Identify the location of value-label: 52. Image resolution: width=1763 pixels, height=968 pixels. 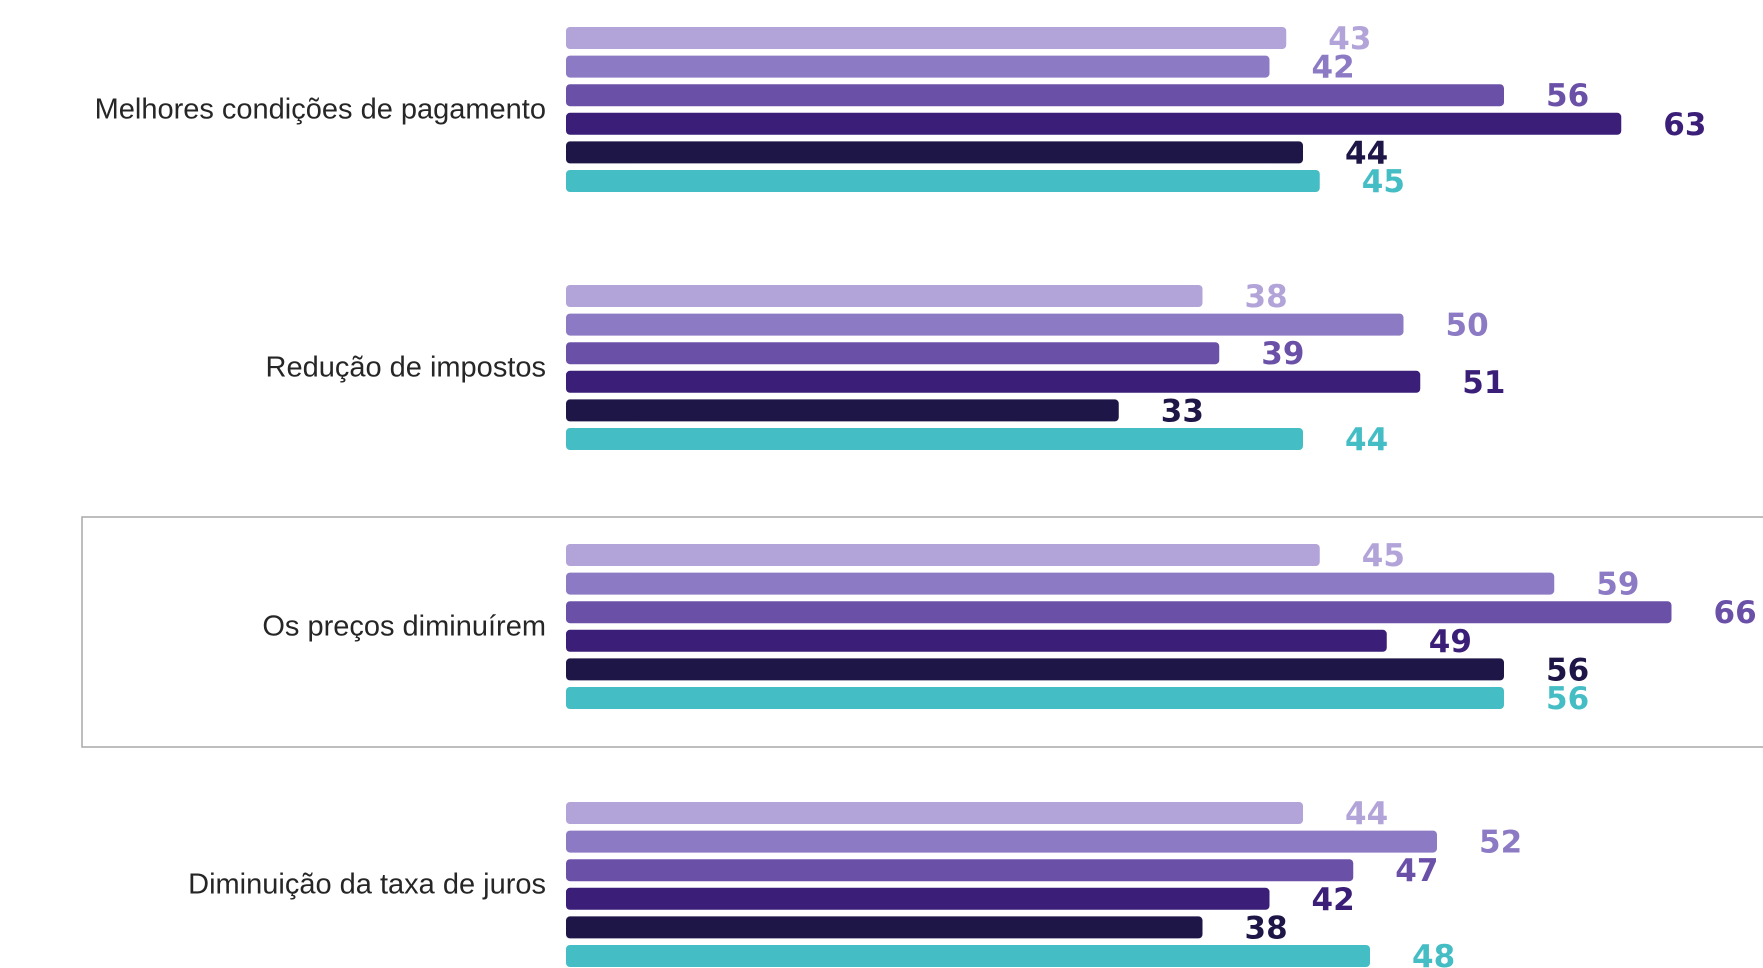
(1500, 843).